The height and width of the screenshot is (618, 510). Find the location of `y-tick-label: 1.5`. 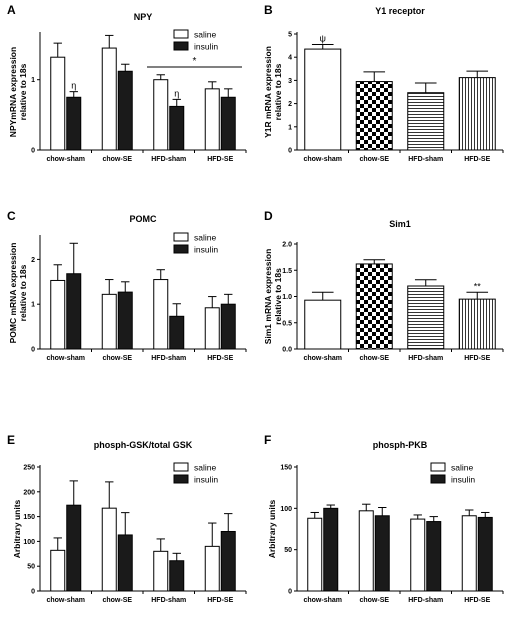

y-tick-label: 1.5 is located at coordinates (287, 271).